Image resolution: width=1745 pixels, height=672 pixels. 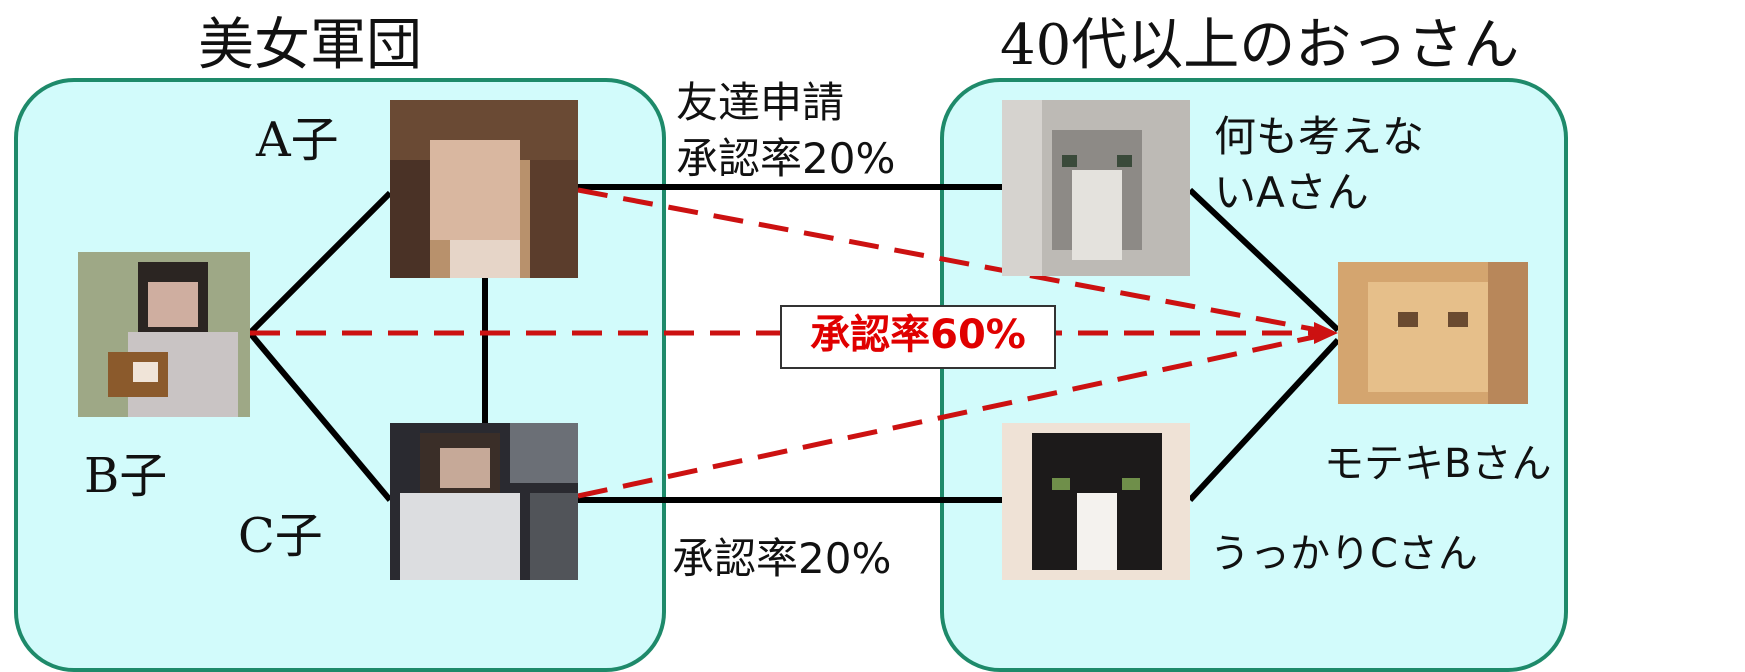 I want to click on bottom-link-label: 承認率20%, so click(x=782, y=558).